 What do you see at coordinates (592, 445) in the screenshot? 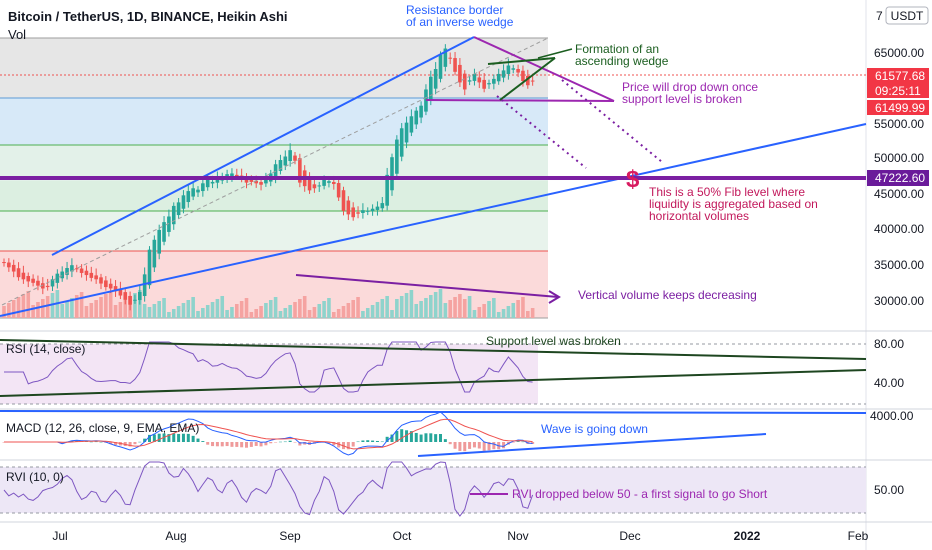
I see `macd-lower-trendline` at bounding box center [592, 445].